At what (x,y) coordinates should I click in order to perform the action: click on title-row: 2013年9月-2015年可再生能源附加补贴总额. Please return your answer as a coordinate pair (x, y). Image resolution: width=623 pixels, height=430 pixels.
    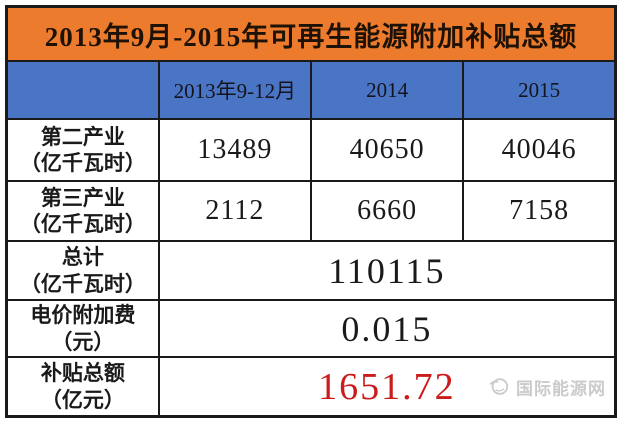
    Looking at the image, I should click on (311, 33).